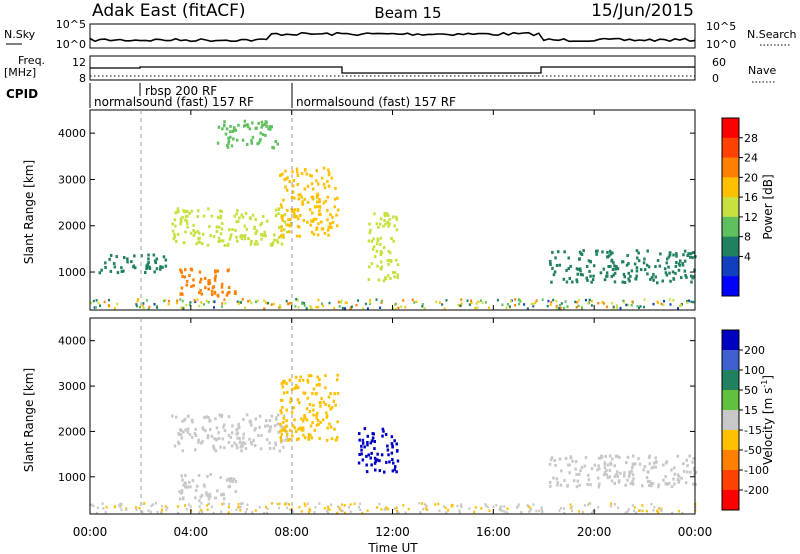 The width and height of the screenshot is (800, 554). I want to click on freq-frame, so click(392, 68).